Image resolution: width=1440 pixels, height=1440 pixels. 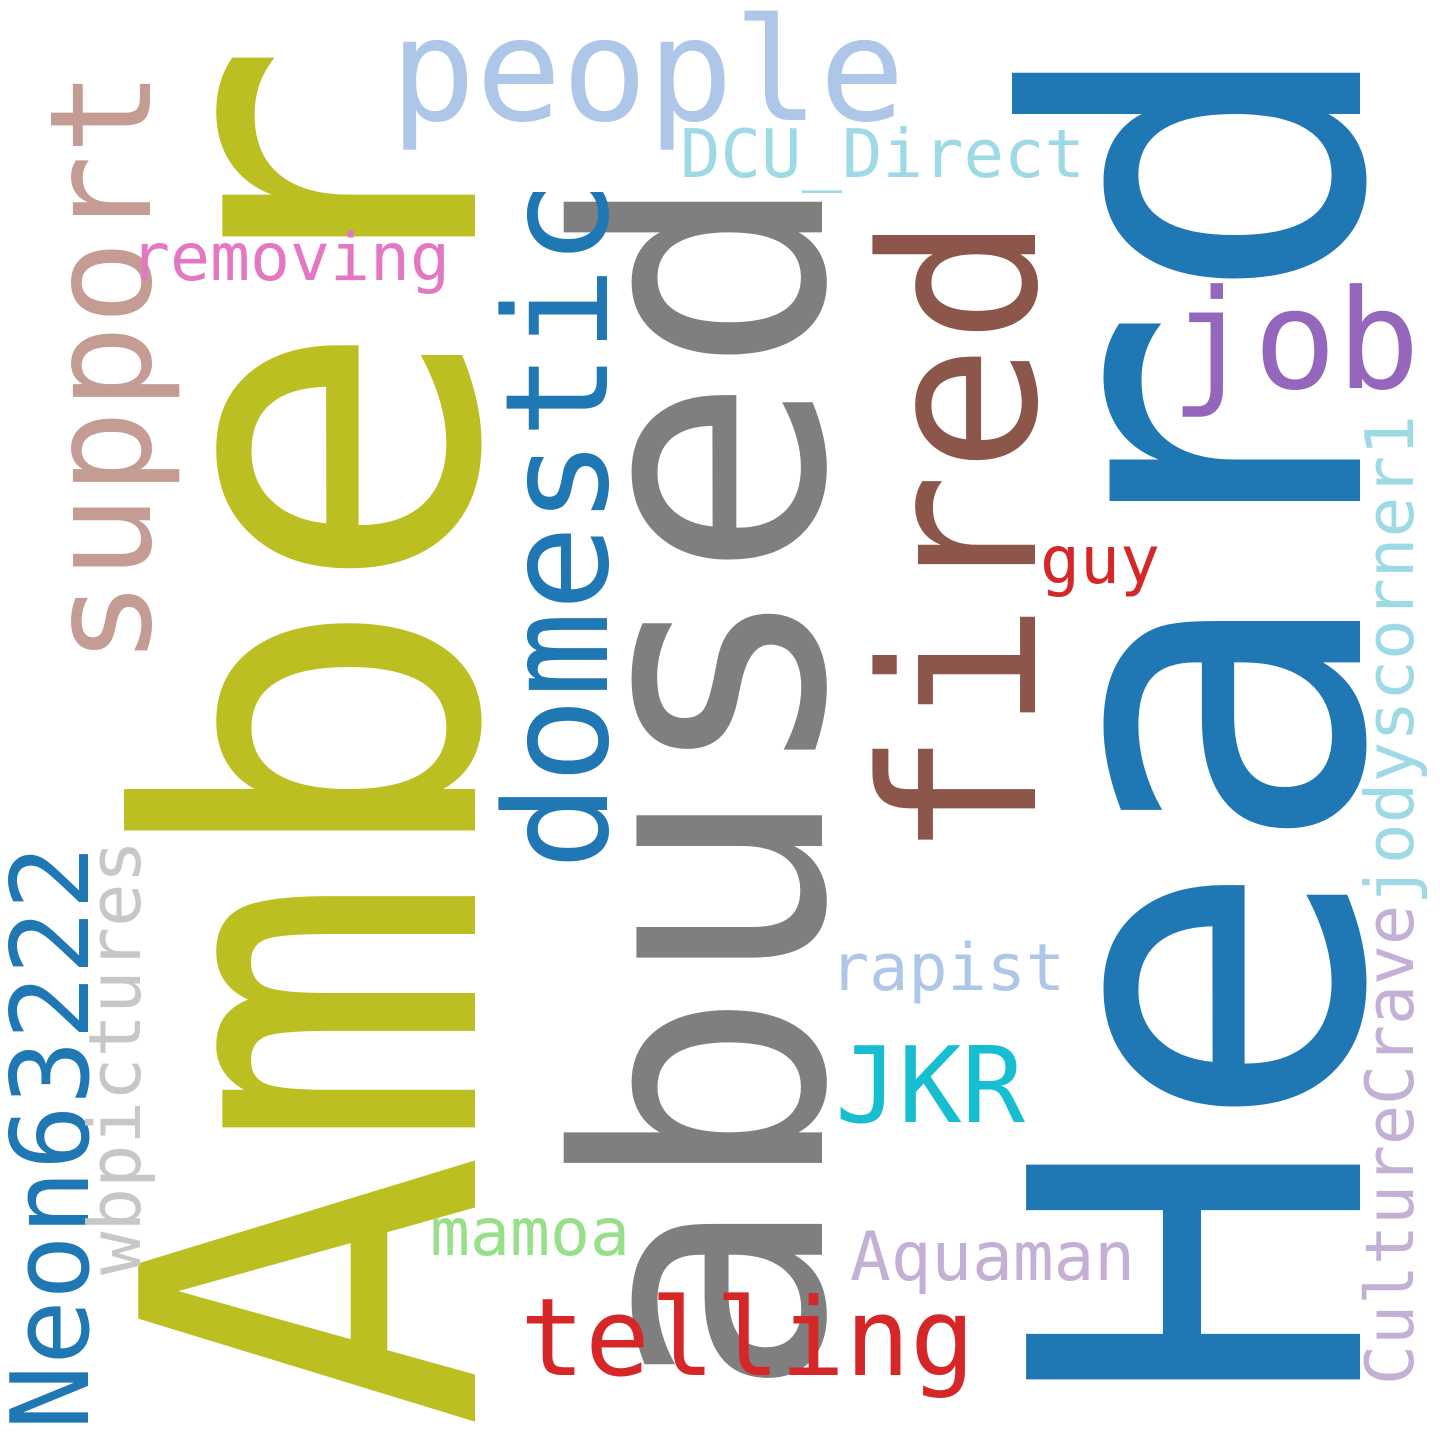 I want to click on word: job, so click(x=1295, y=340).